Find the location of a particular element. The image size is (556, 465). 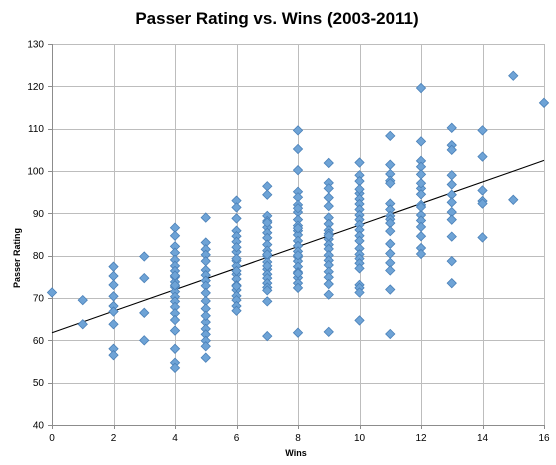

y-tick-label: 70 is located at coordinates (39, 299).